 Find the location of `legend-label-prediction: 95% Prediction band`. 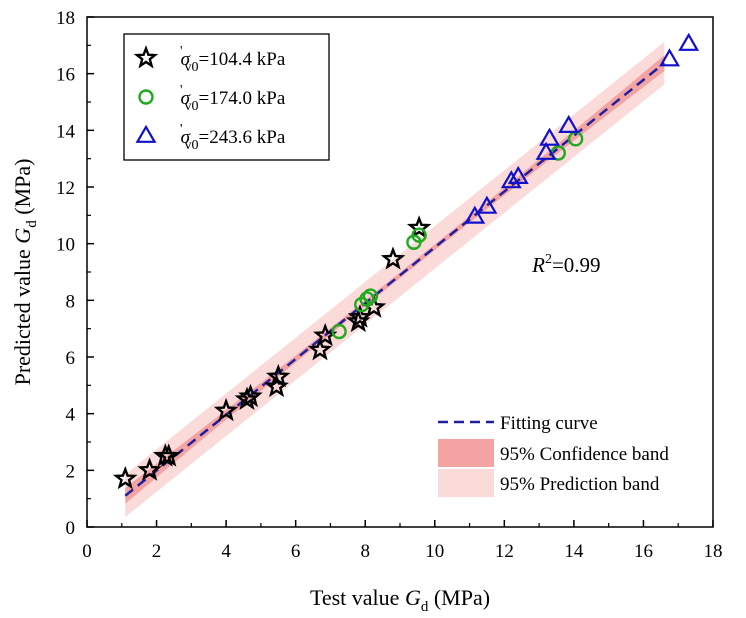

legend-label-prediction: 95% Prediction band is located at coordinates (580, 484).